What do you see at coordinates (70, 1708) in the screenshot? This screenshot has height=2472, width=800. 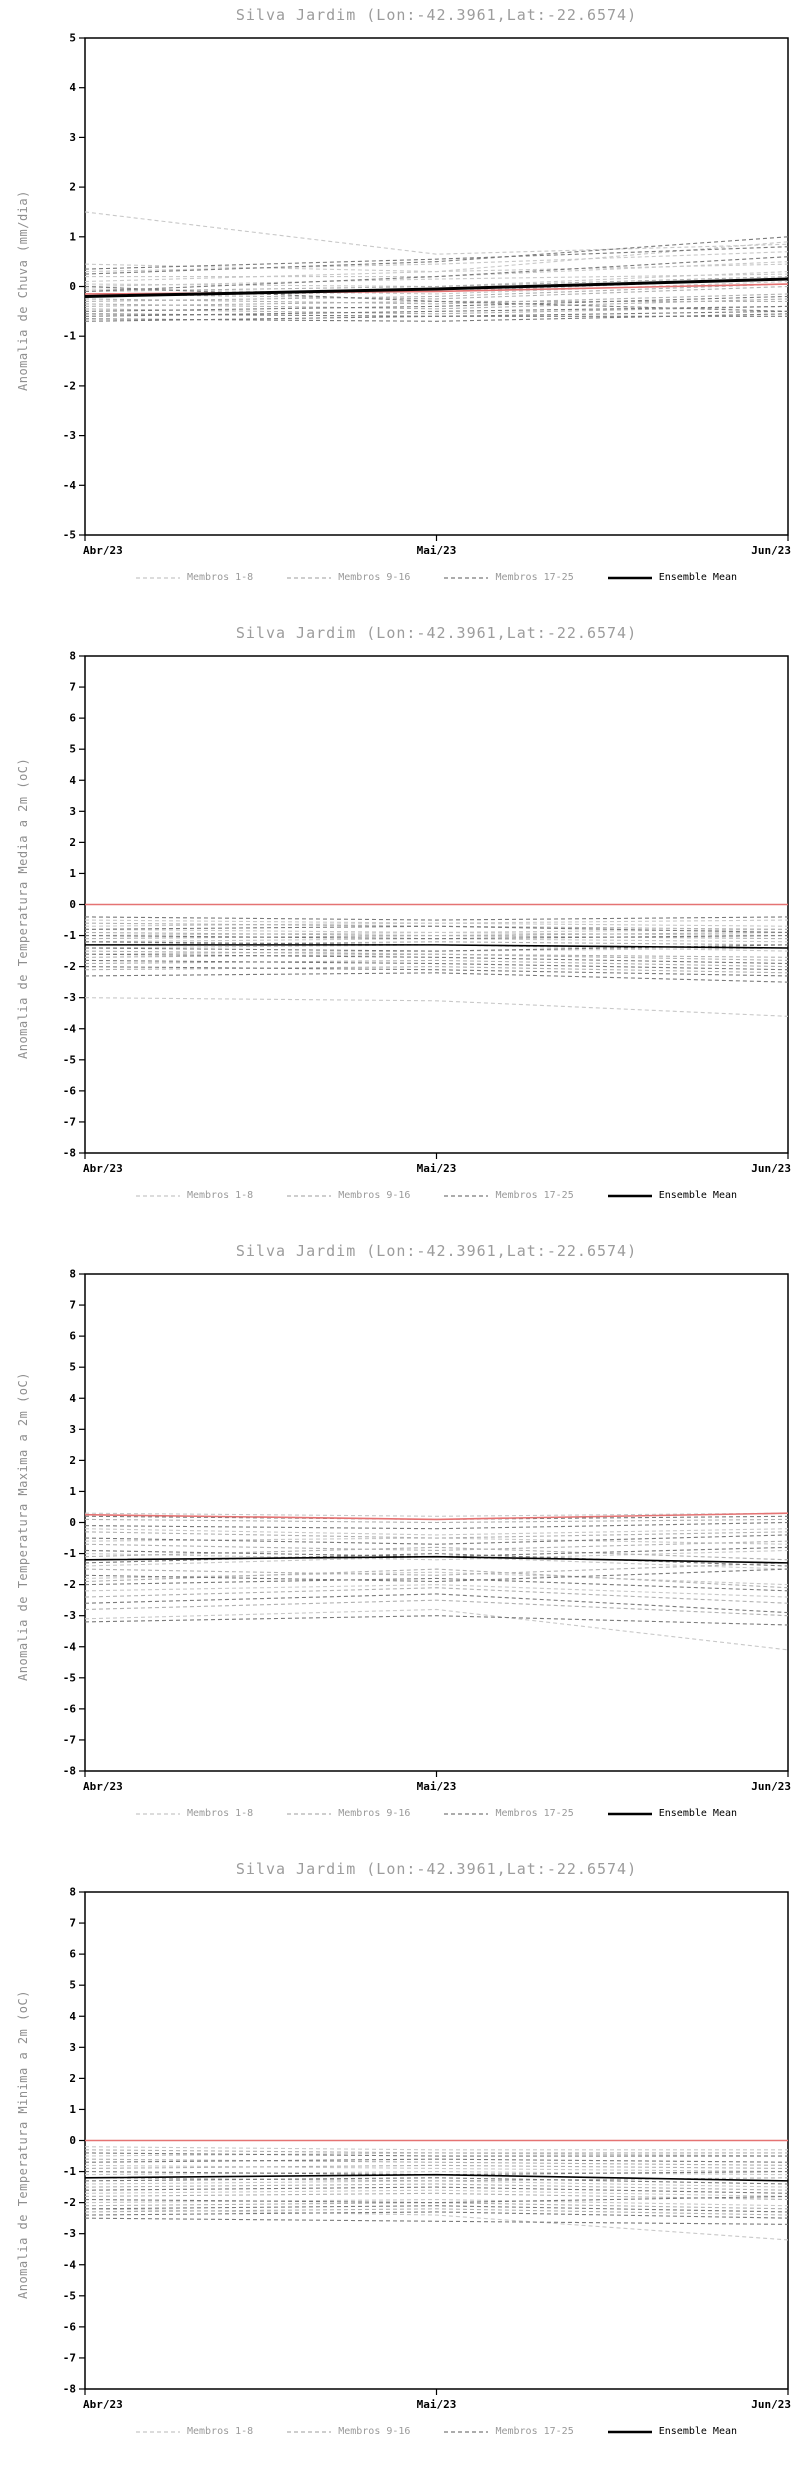 I see `y-tick-label: -6` at bounding box center [70, 1708].